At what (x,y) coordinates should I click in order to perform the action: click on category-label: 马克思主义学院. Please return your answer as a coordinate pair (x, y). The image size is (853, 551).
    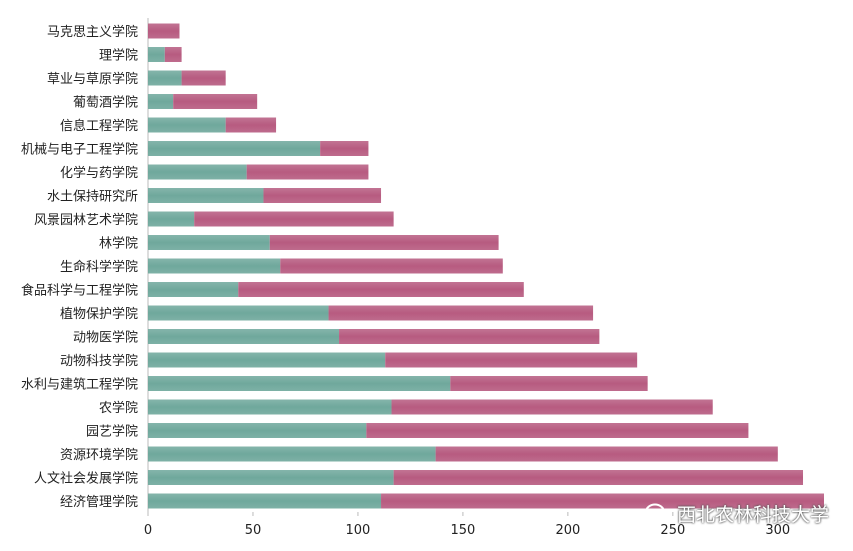
    Looking at the image, I should click on (92, 32).